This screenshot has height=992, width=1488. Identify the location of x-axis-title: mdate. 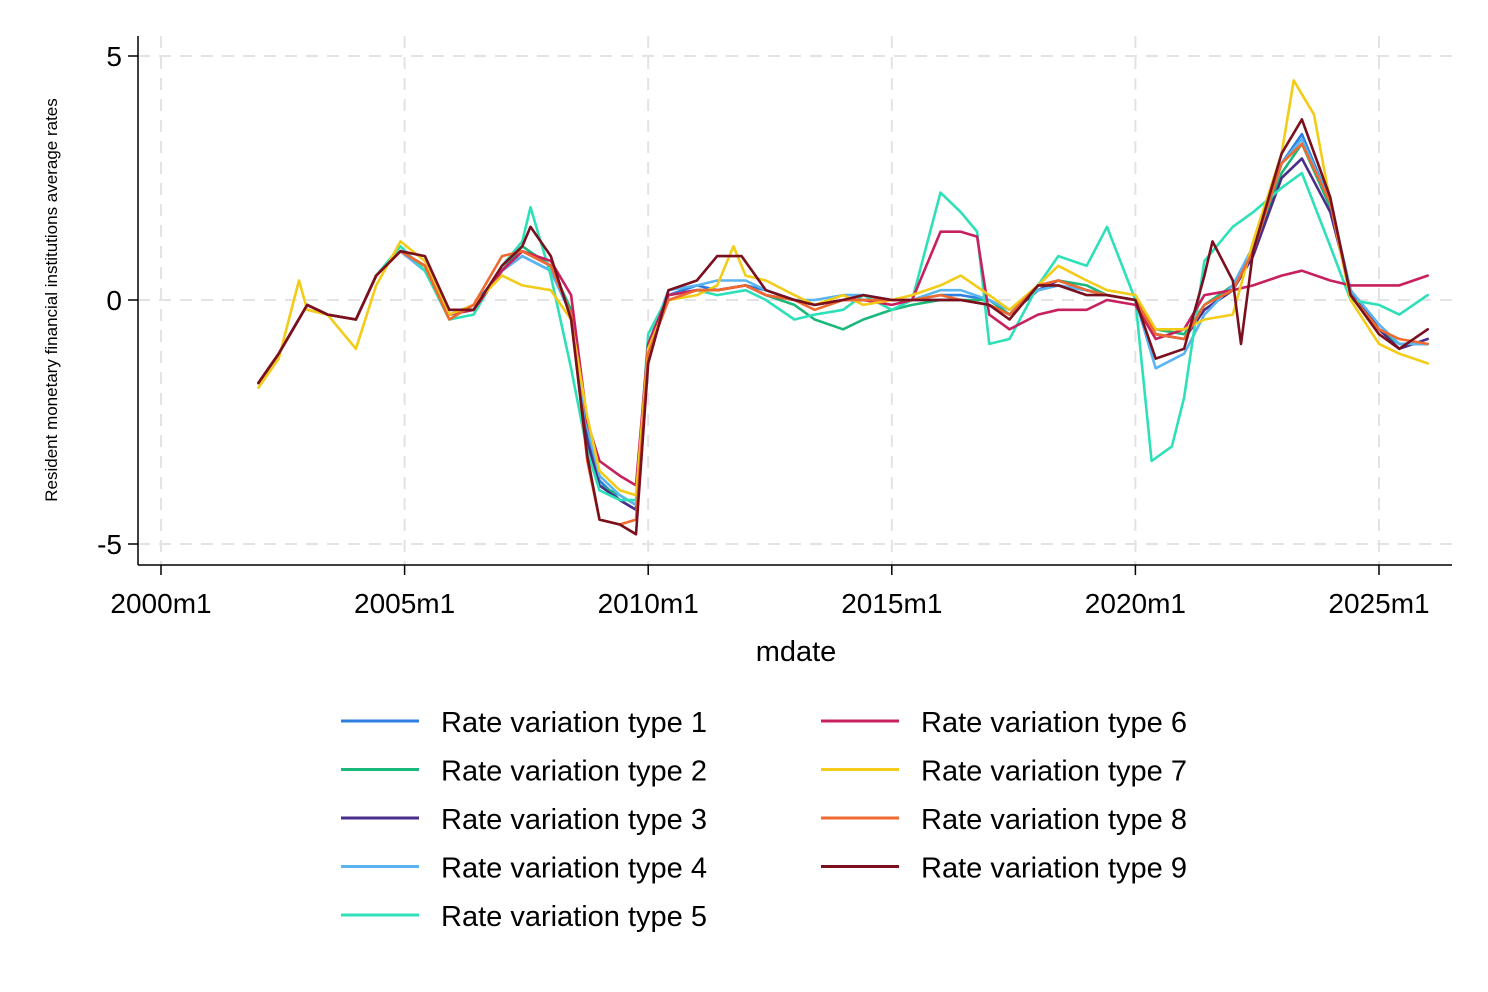
(796, 652).